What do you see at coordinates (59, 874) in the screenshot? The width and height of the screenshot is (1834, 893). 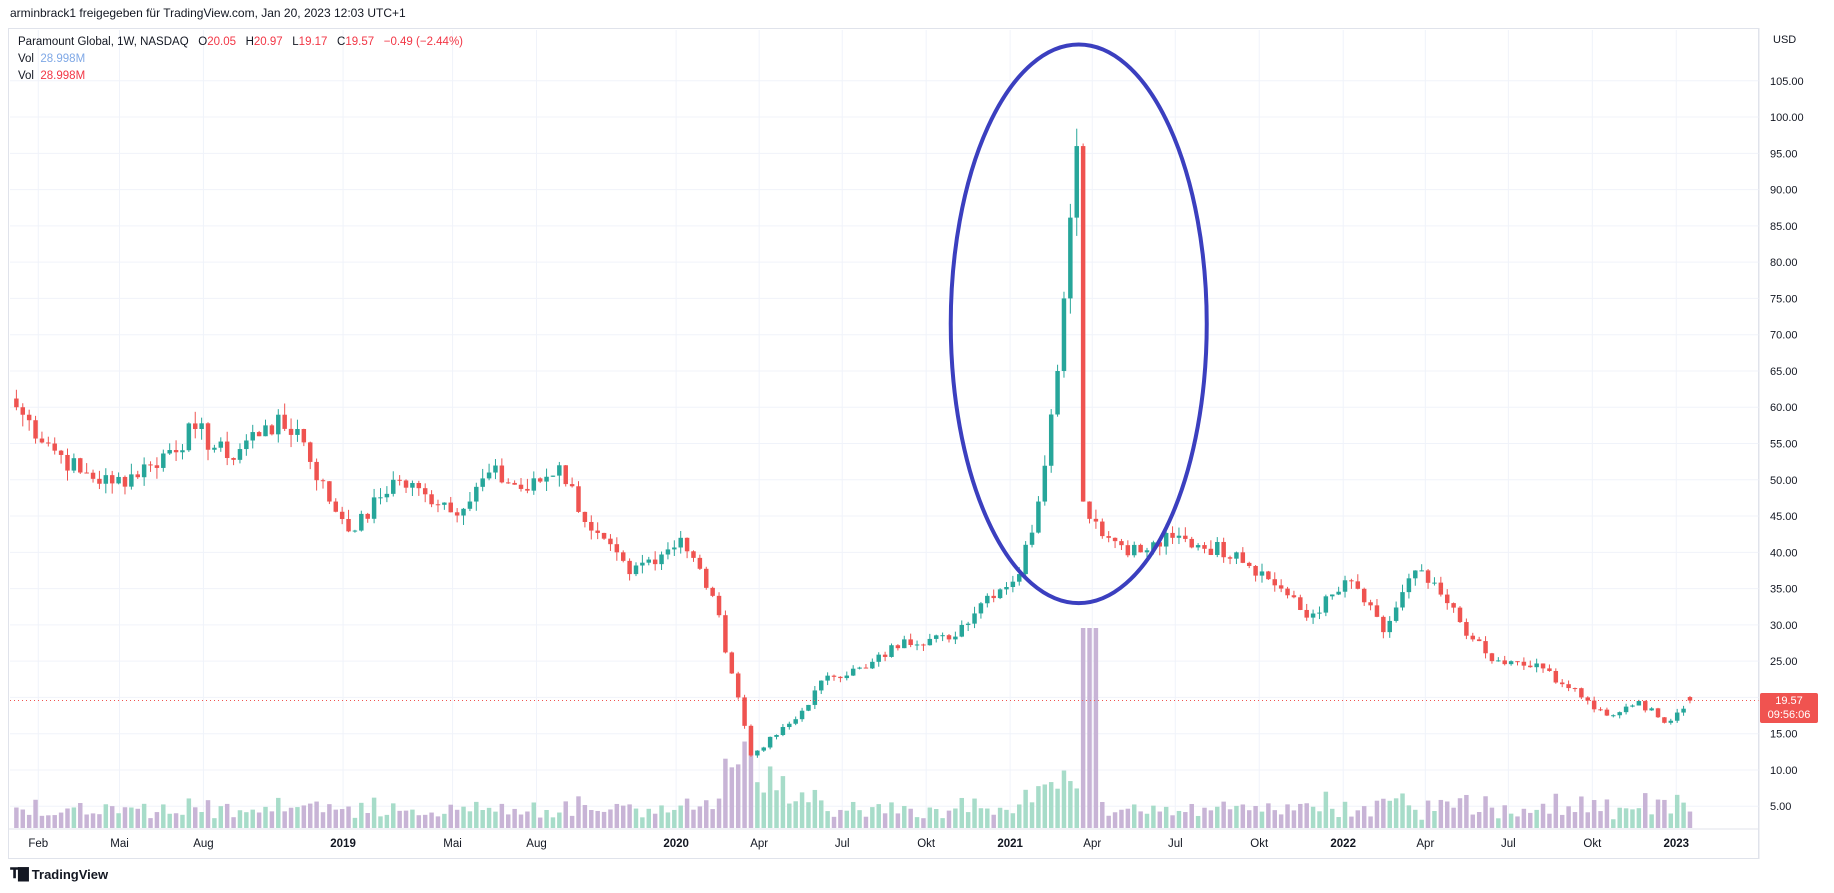 I see `tradingview-logo: 𝐓▇ TradingView` at bounding box center [59, 874].